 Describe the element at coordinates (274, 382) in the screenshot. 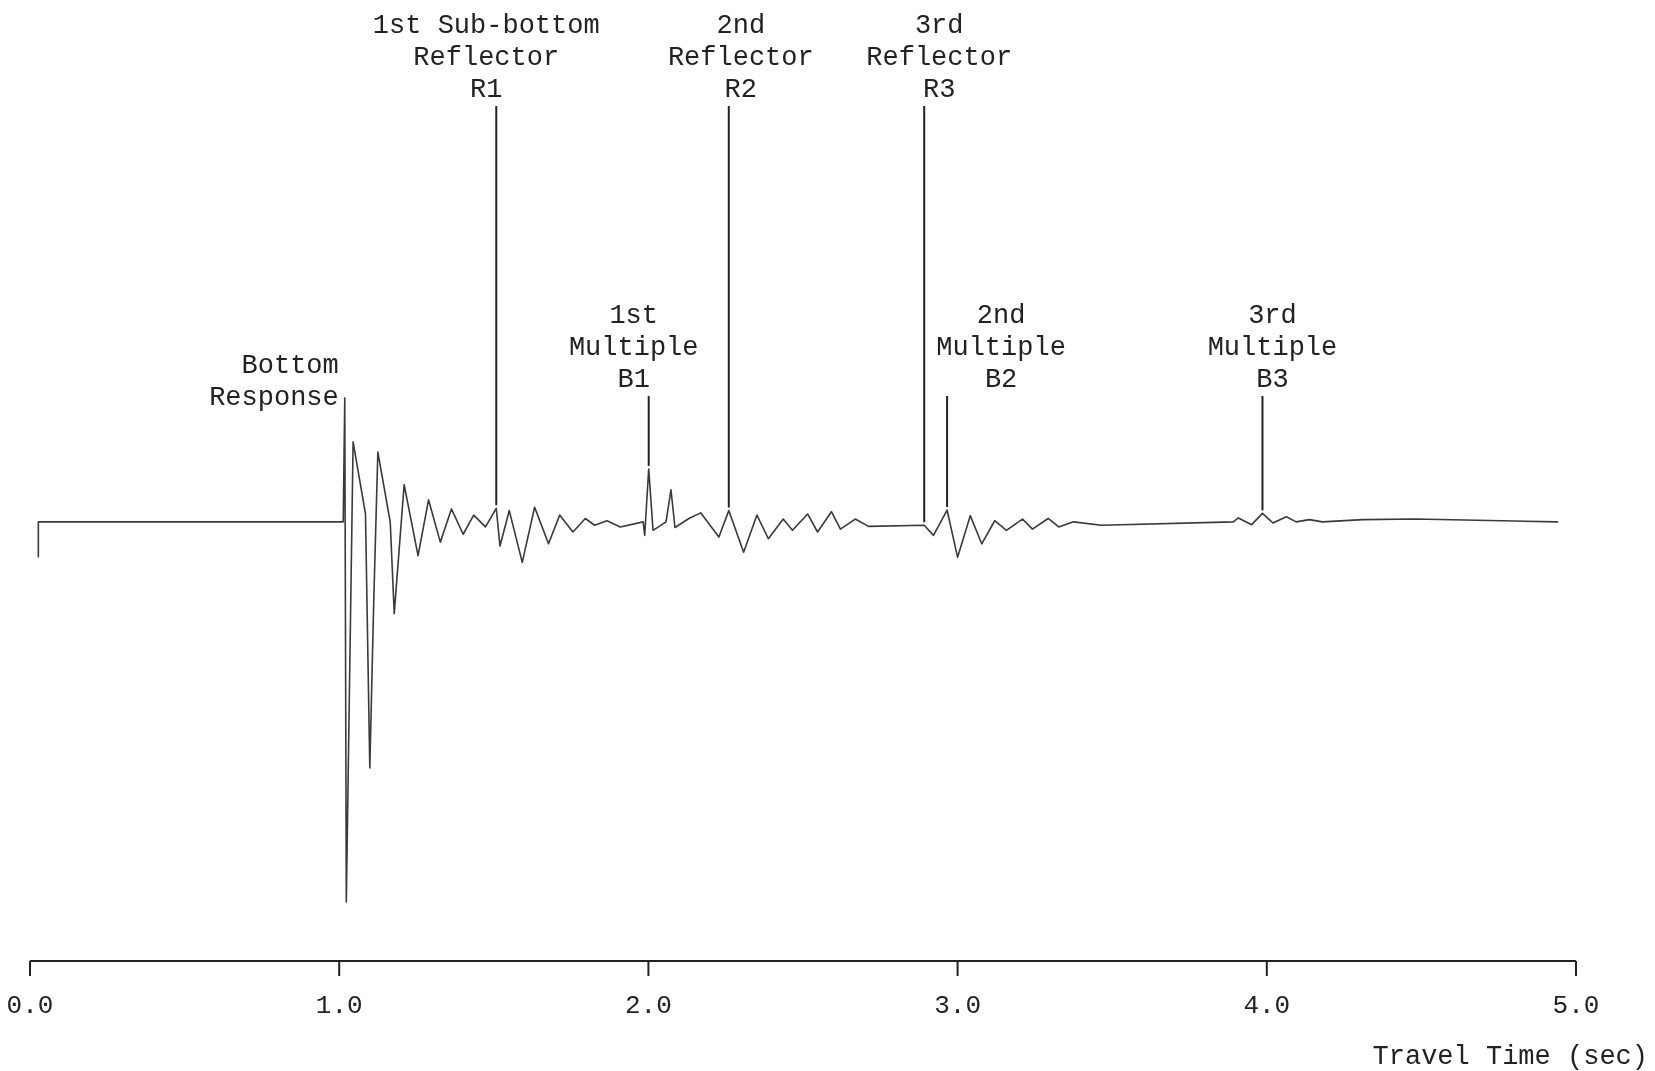

I see `annotation: Bottom Response` at that location.